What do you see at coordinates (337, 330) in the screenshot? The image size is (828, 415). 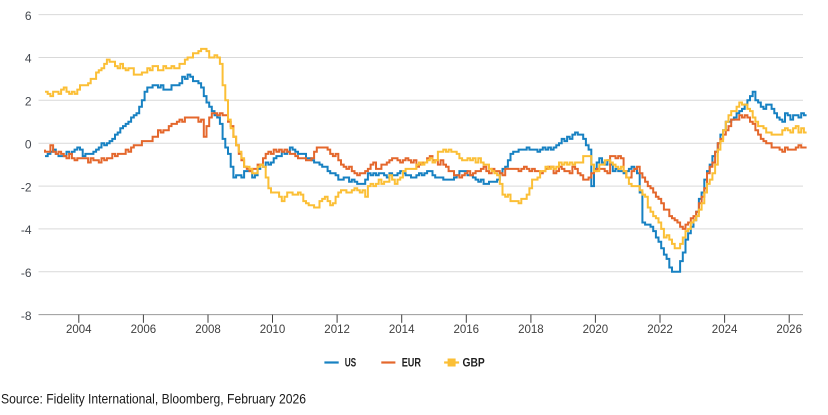 I see `svg-text: 2012` at bounding box center [337, 330].